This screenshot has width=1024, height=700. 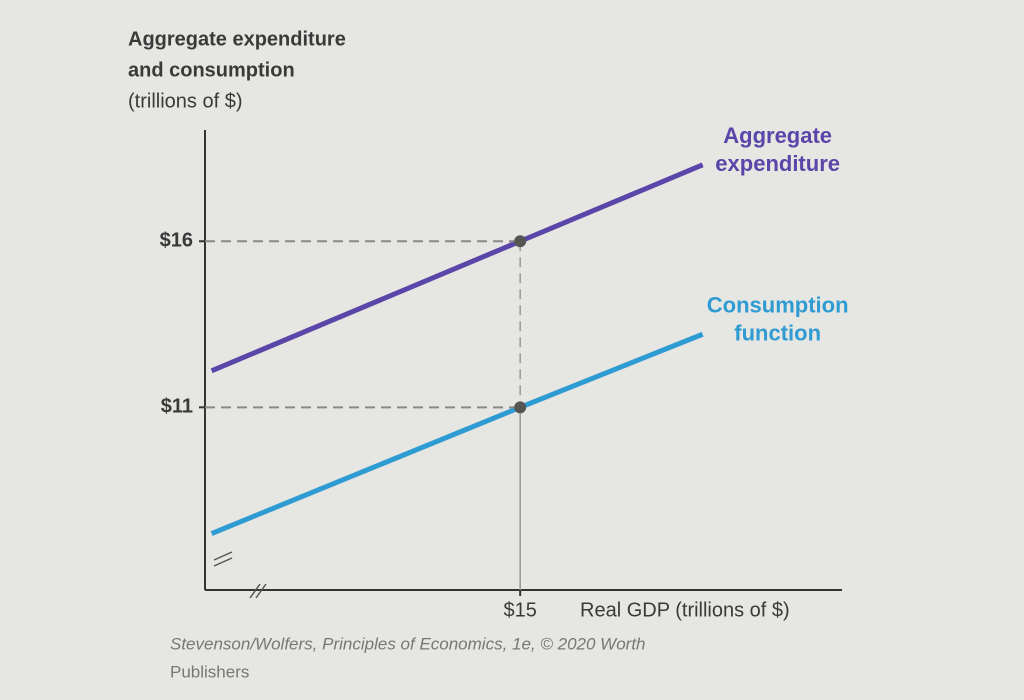 What do you see at coordinates (778, 318) in the screenshot?
I see `legend-label: Consumption function` at bounding box center [778, 318].